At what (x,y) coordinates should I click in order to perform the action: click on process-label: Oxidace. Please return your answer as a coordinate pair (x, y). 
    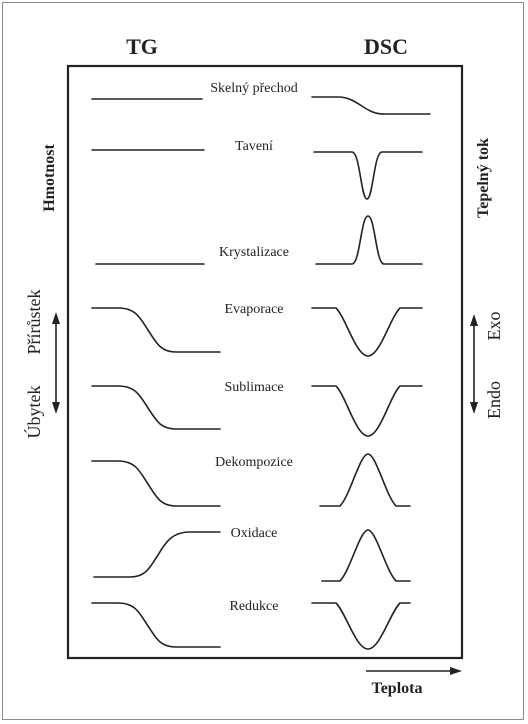
    Looking at the image, I should click on (254, 533).